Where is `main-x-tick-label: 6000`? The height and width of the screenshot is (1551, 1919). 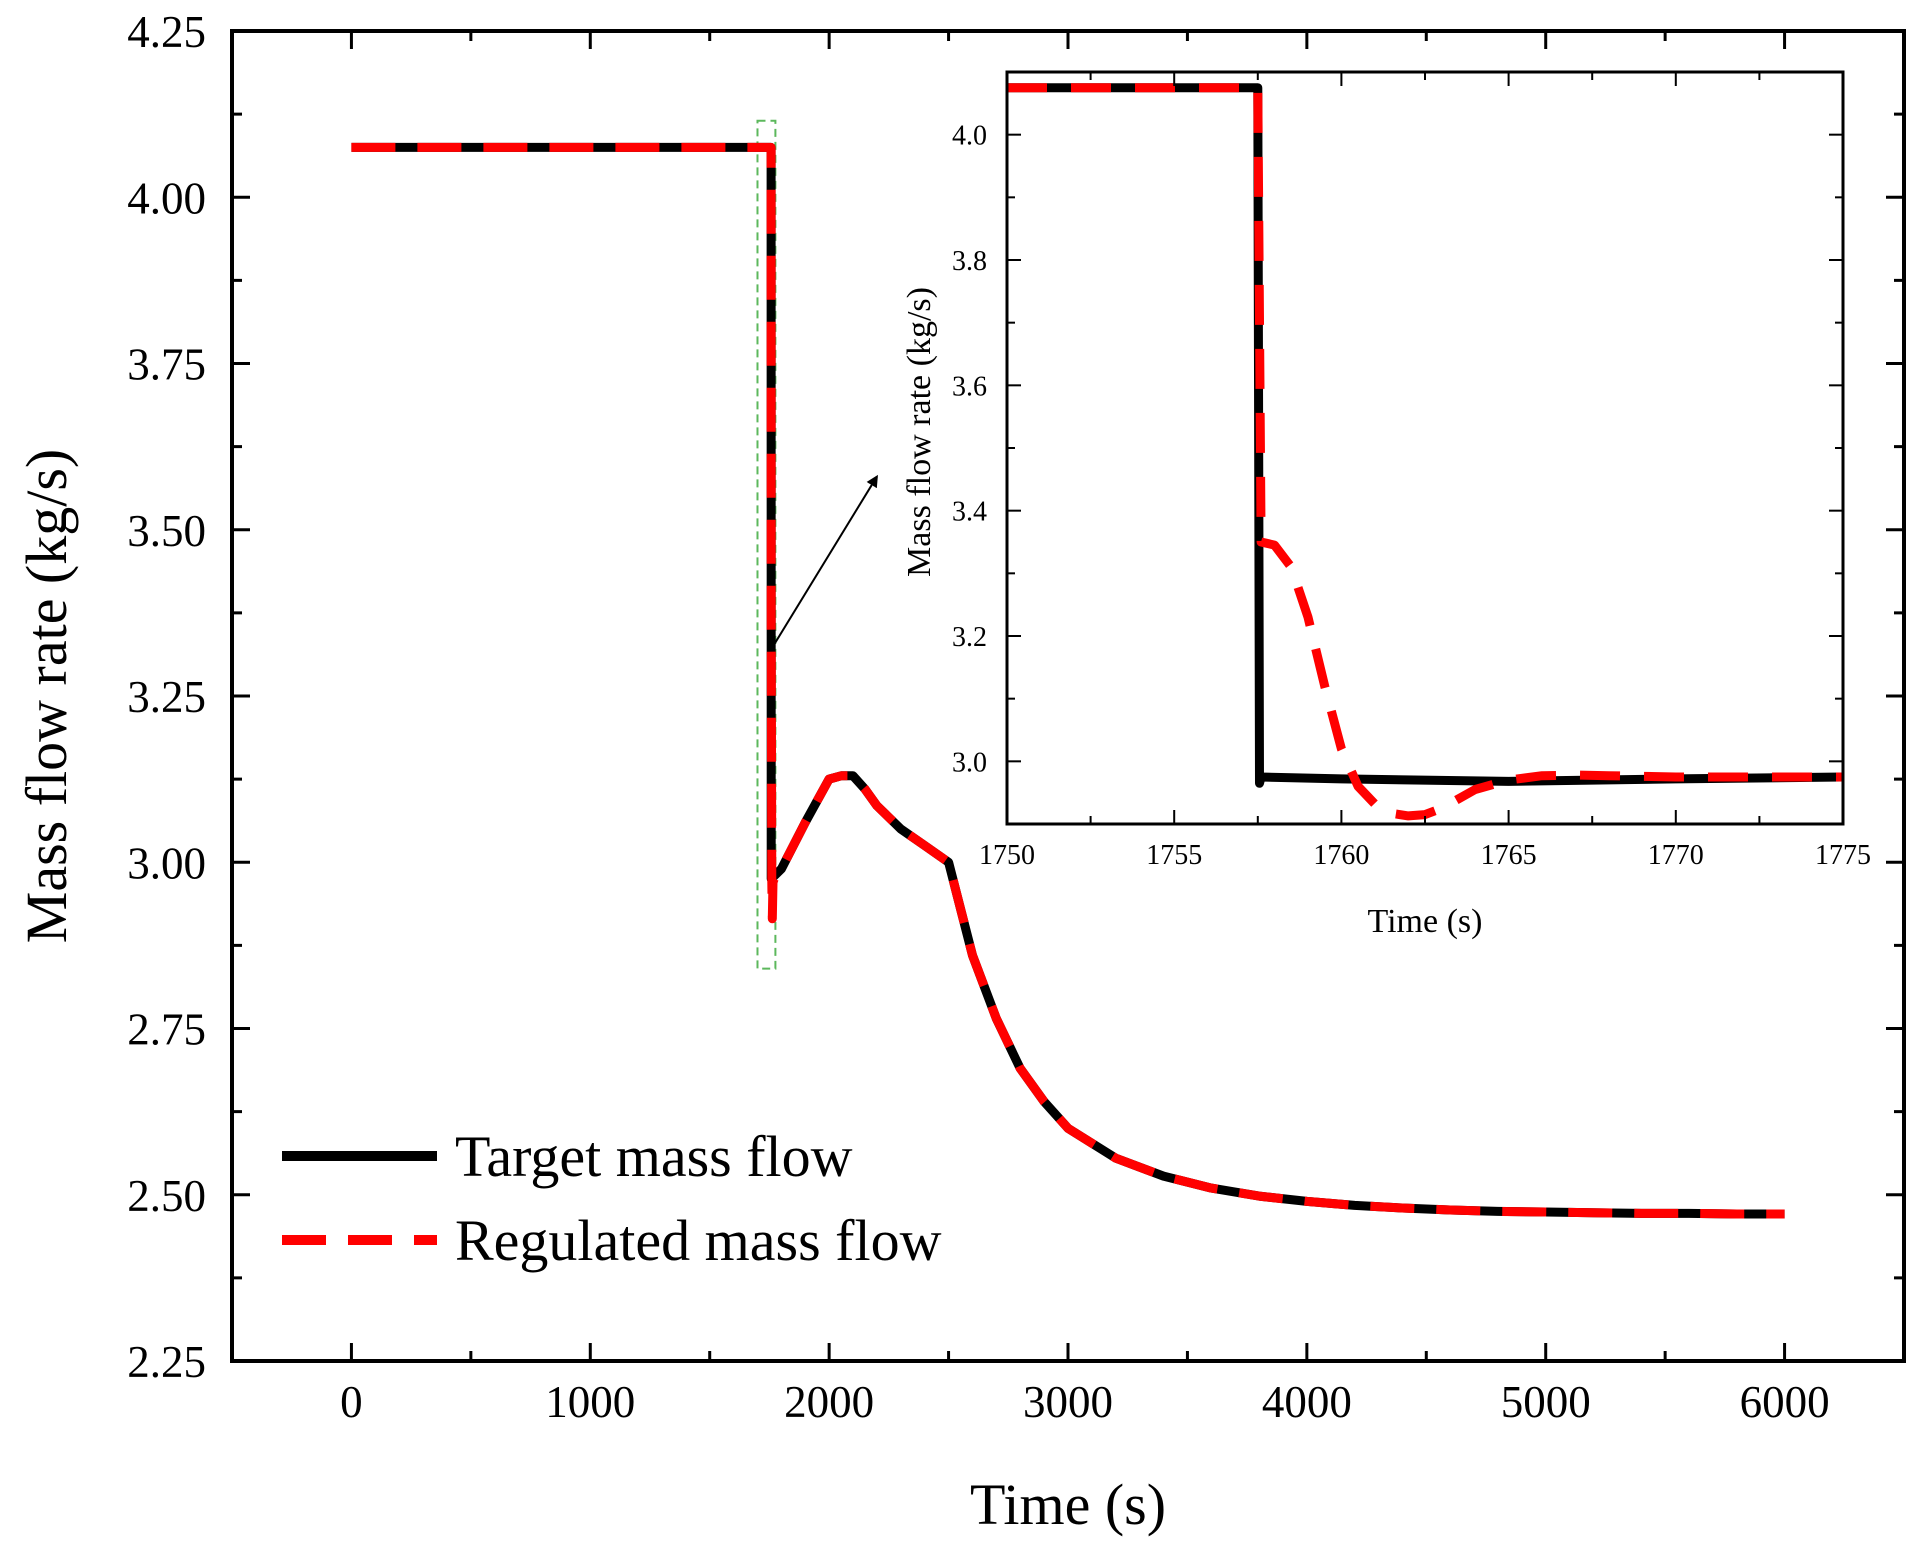 main-x-tick-label: 6000 is located at coordinates (1785, 1402).